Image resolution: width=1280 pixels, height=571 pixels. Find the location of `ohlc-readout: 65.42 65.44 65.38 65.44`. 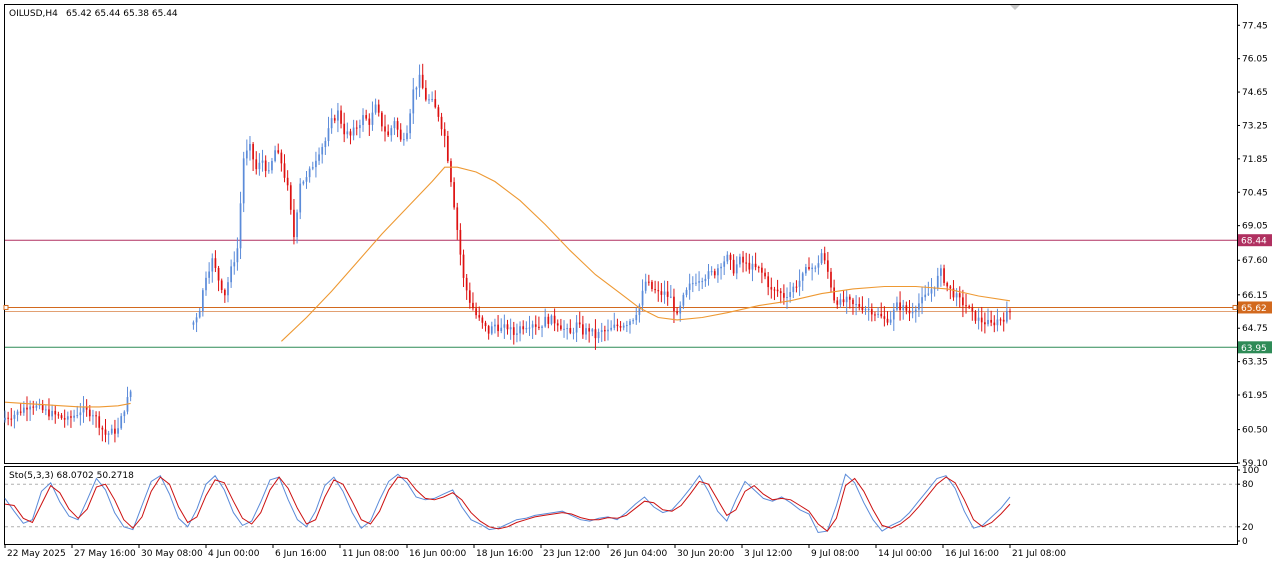

ohlc-readout: 65.42 65.44 65.38 65.44 is located at coordinates (122, 14).